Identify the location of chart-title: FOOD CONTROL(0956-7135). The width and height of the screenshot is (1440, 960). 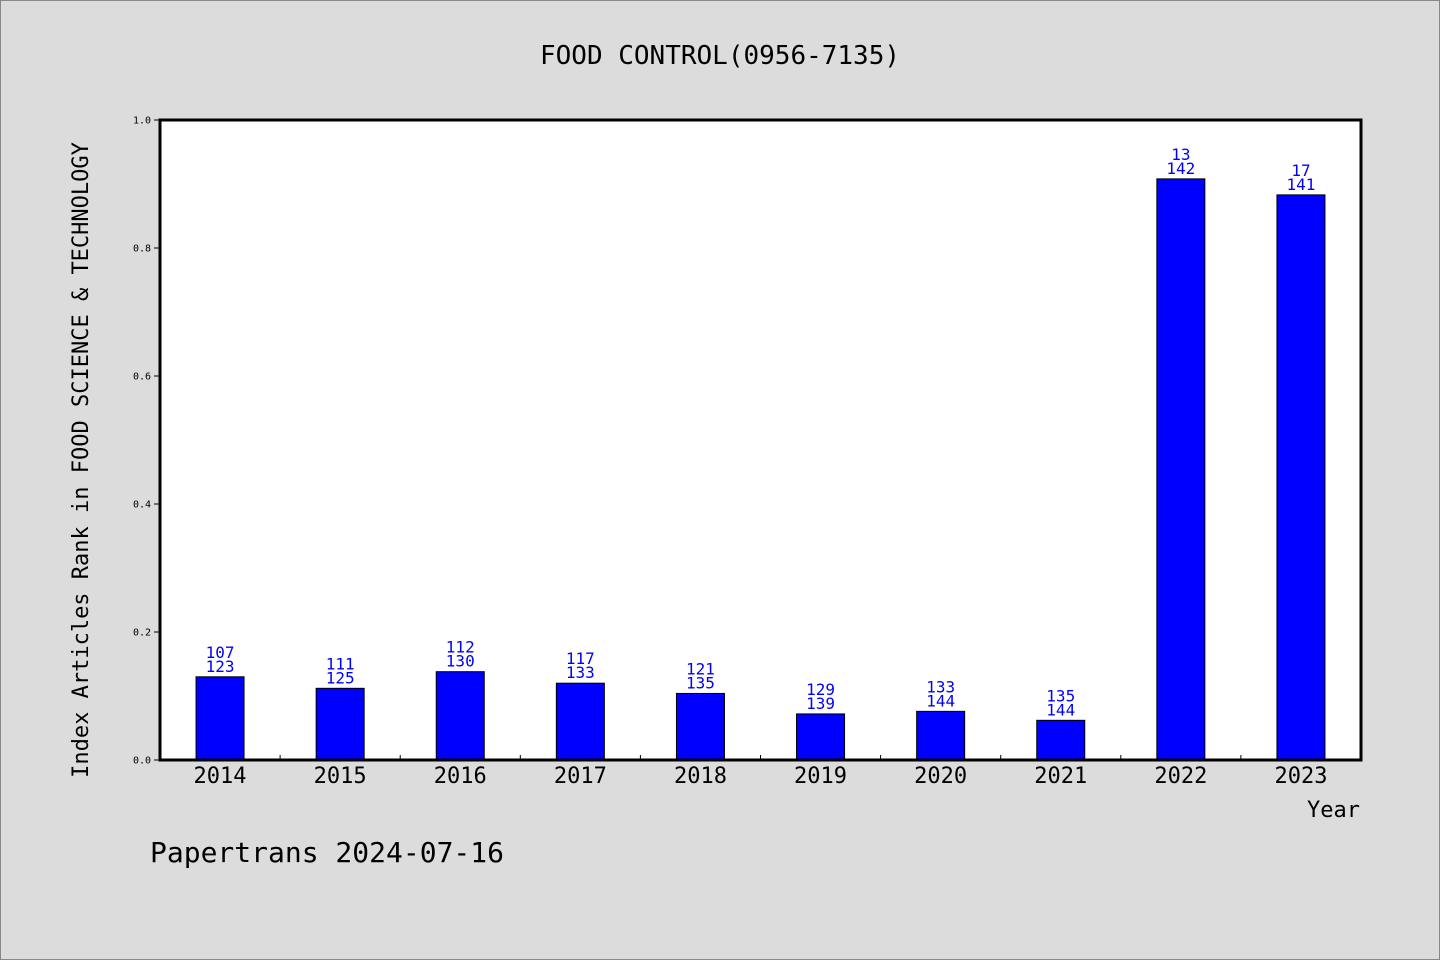
(720, 56).